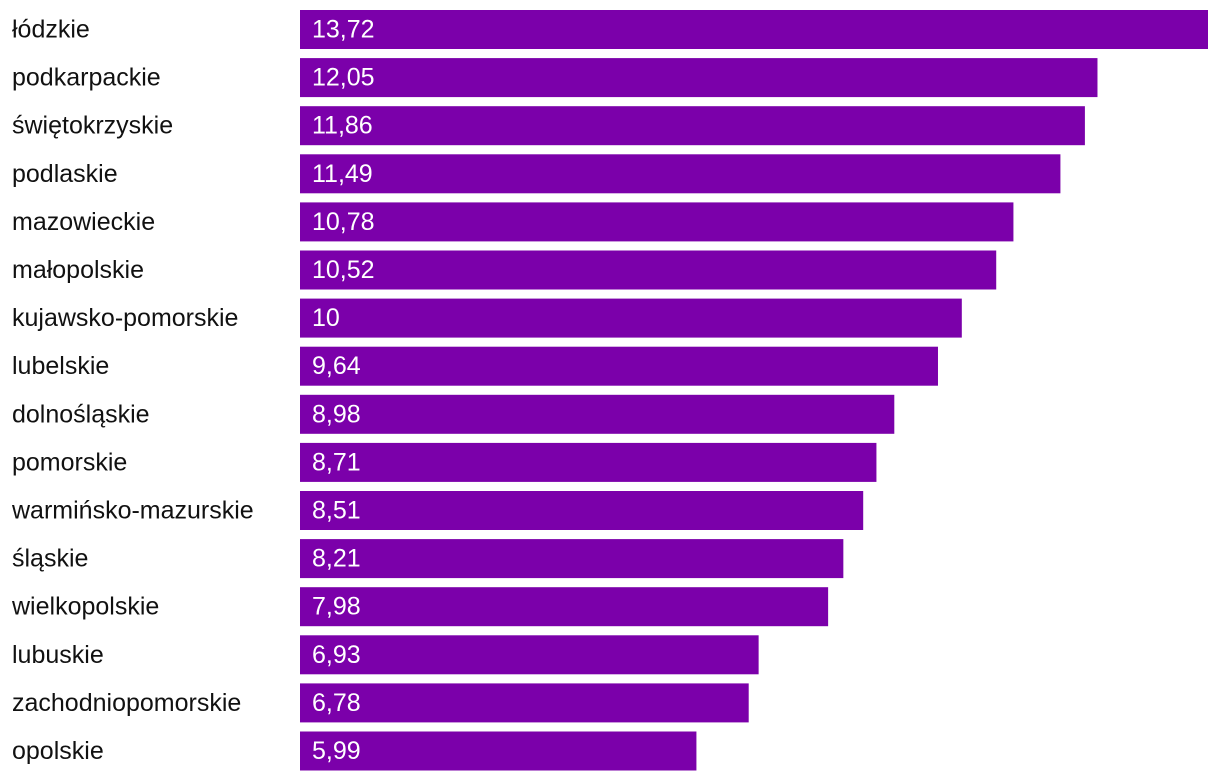 Image resolution: width=1220 pixels, height=780 pixels. I want to click on value-label: 6,93, so click(336, 655).